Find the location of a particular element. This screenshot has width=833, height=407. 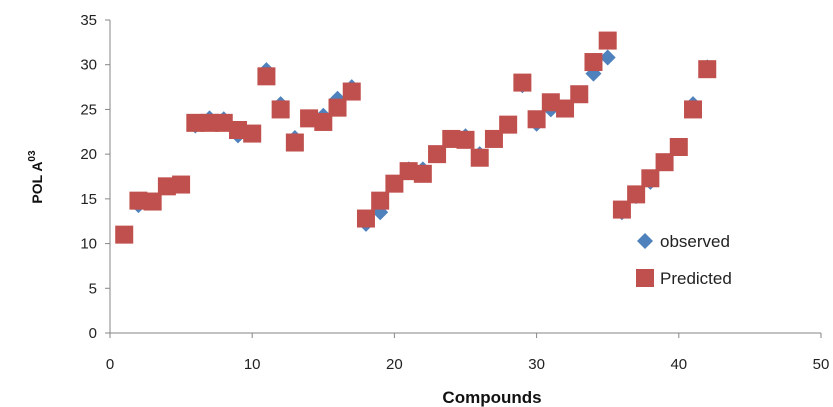

x-axis: 0 10 20 30 40 50 is located at coordinates (468, 352).